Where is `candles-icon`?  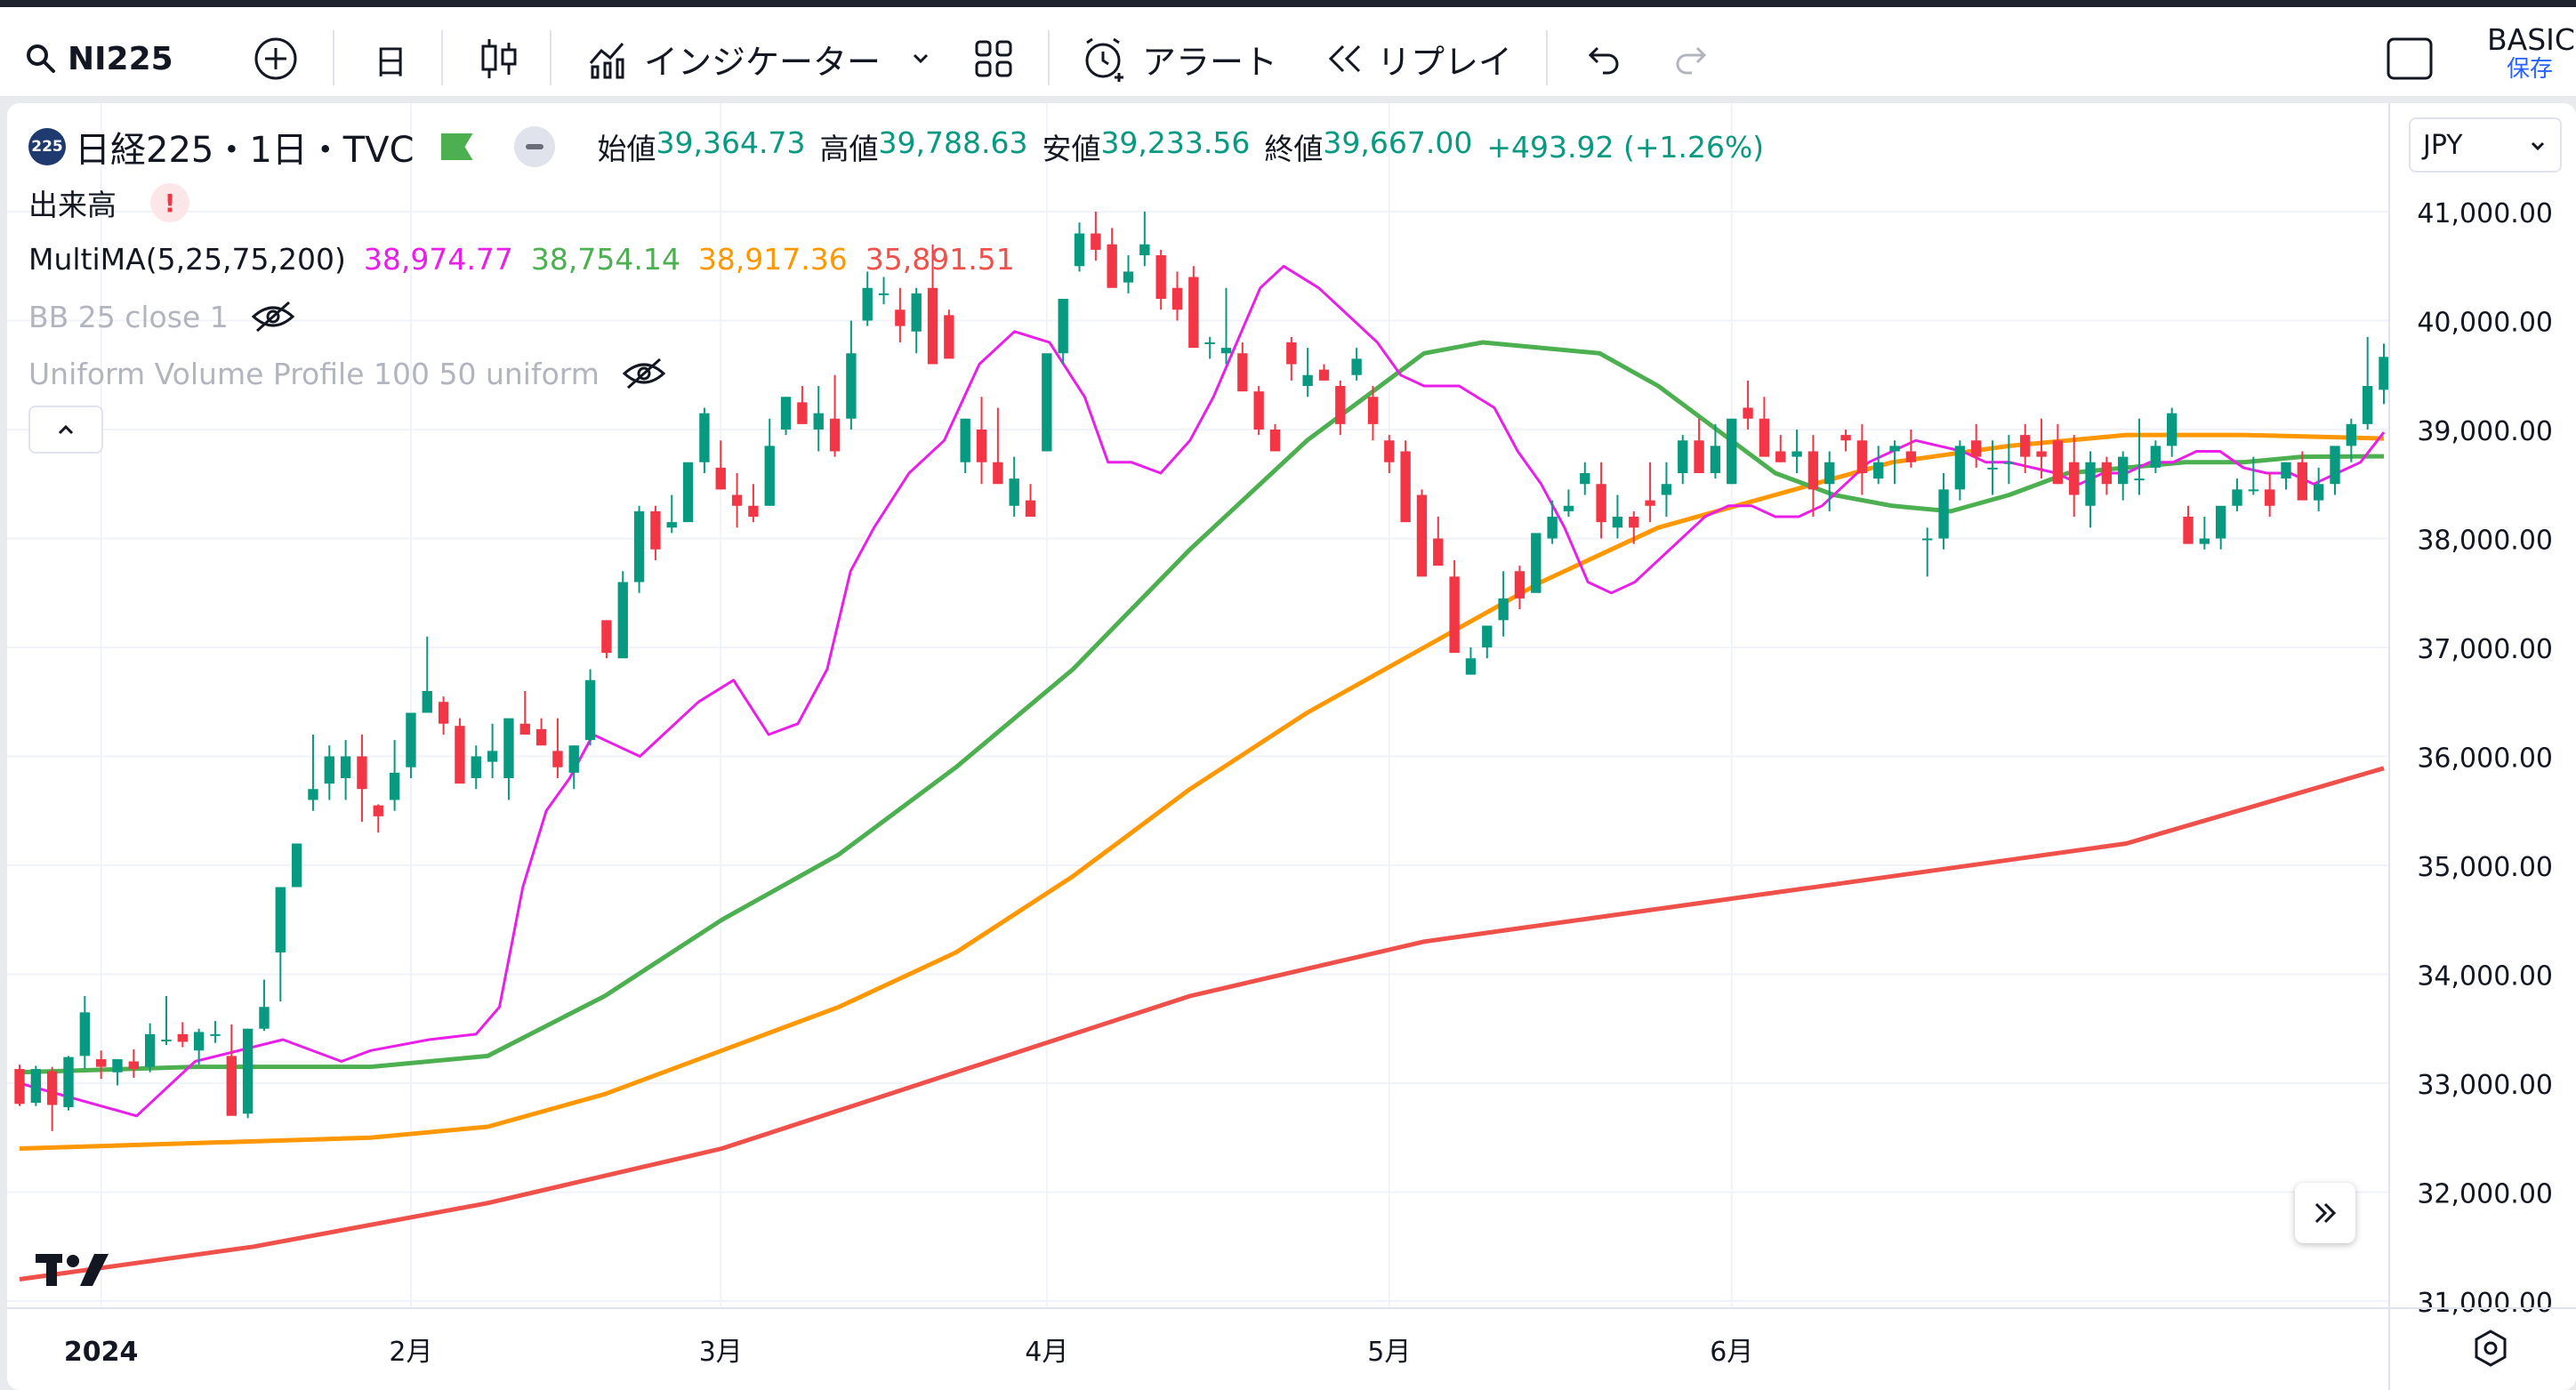 candles-icon is located at coordinates (499, 58).